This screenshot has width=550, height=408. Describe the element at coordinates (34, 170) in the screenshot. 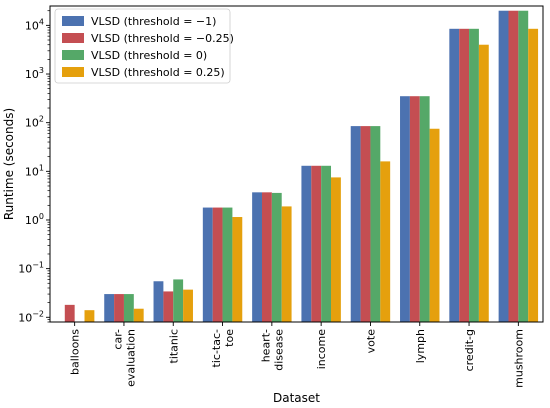

I see `y-tick-label: 10¹` at that location.